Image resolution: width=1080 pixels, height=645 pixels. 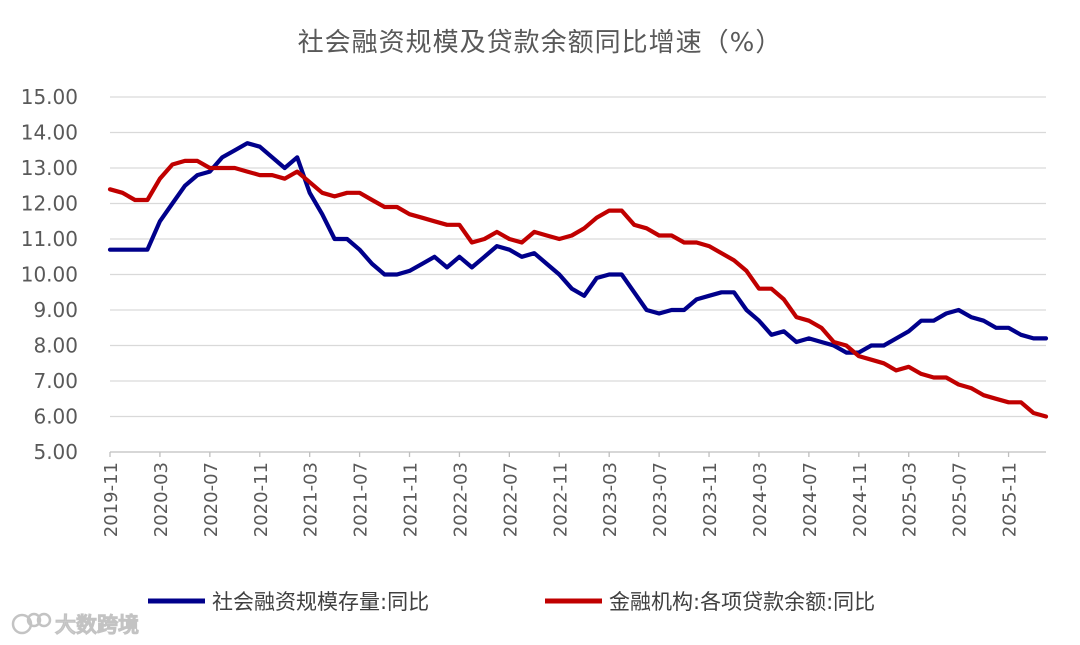 I want to click on y-tick-label: 8.00, so click(x=55, y=346).